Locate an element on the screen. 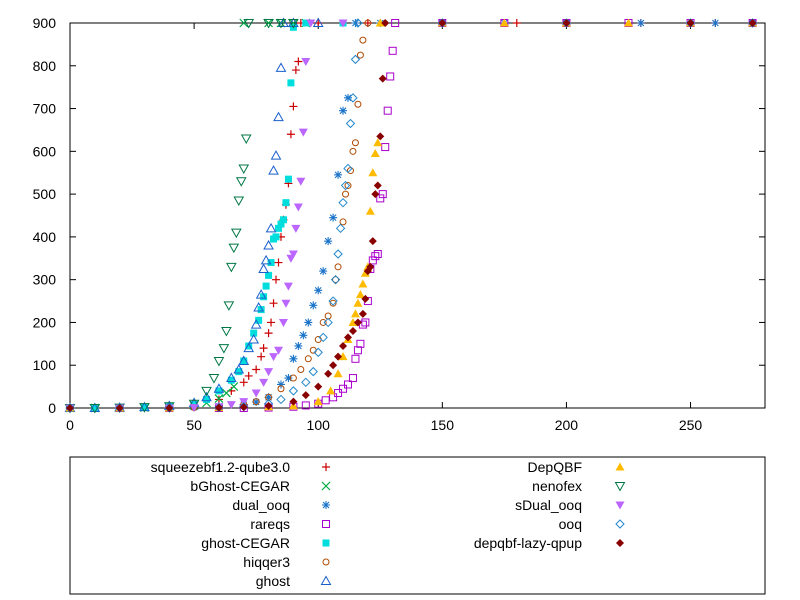 The image size is (800, 600). legend-item: hiqqer3 is located at coordinates (286, 562).